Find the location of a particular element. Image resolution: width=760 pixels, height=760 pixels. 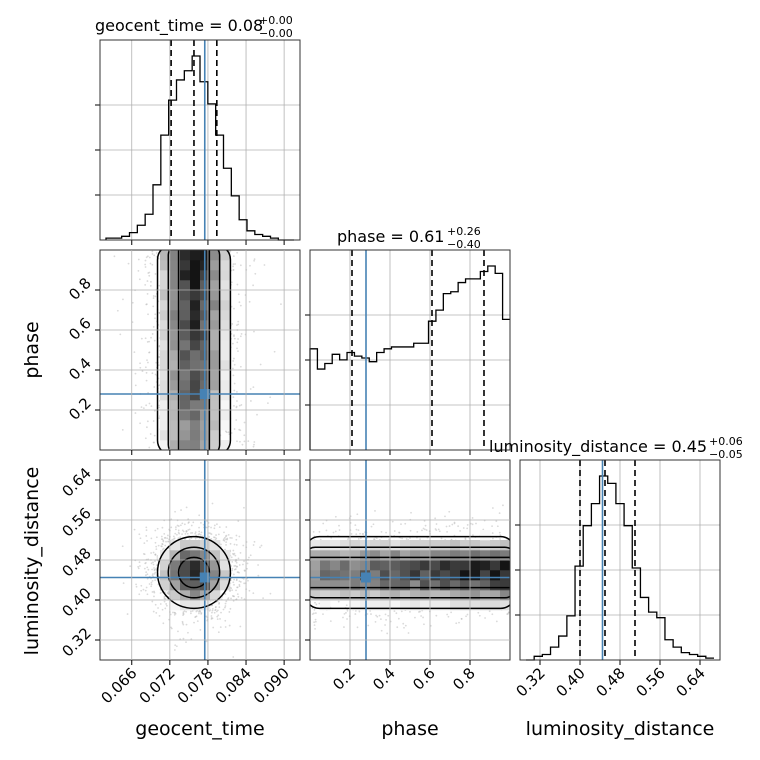

histogram-step is located at coordinates (409, 357).